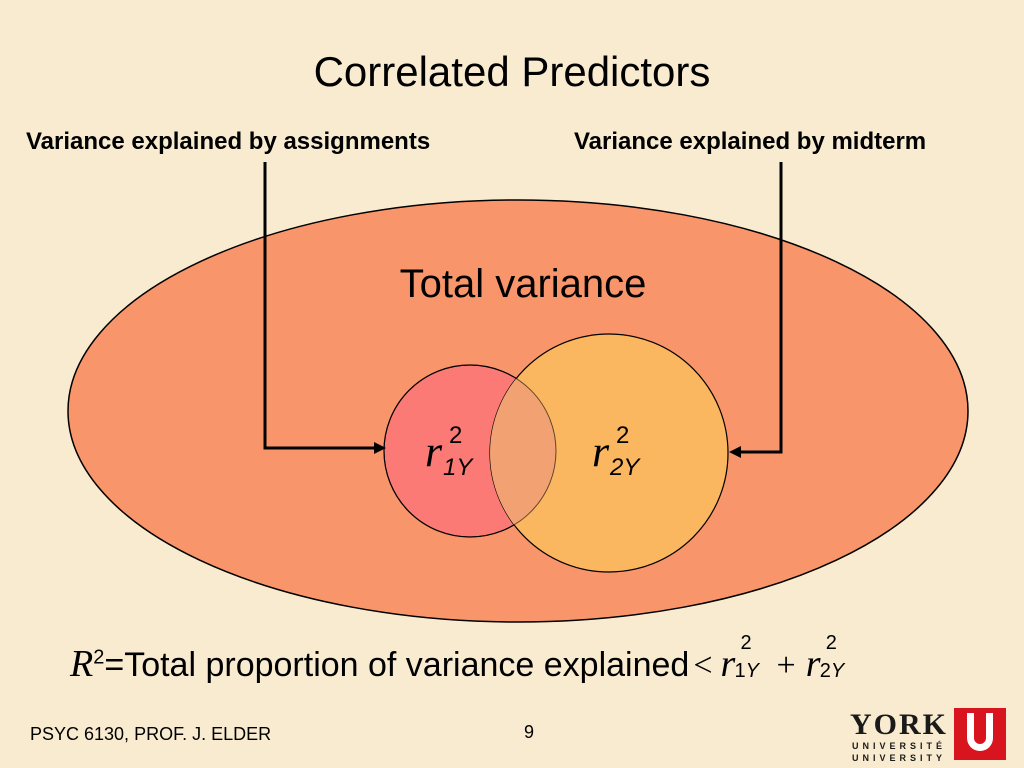 Image resolution: width=1024 pixels, height=768 pixels. What do you see at coordinates (397, 665) in the screenshot?
I see `formula-text: =Total proportion of variance explained` at bounding box center [397, 665].